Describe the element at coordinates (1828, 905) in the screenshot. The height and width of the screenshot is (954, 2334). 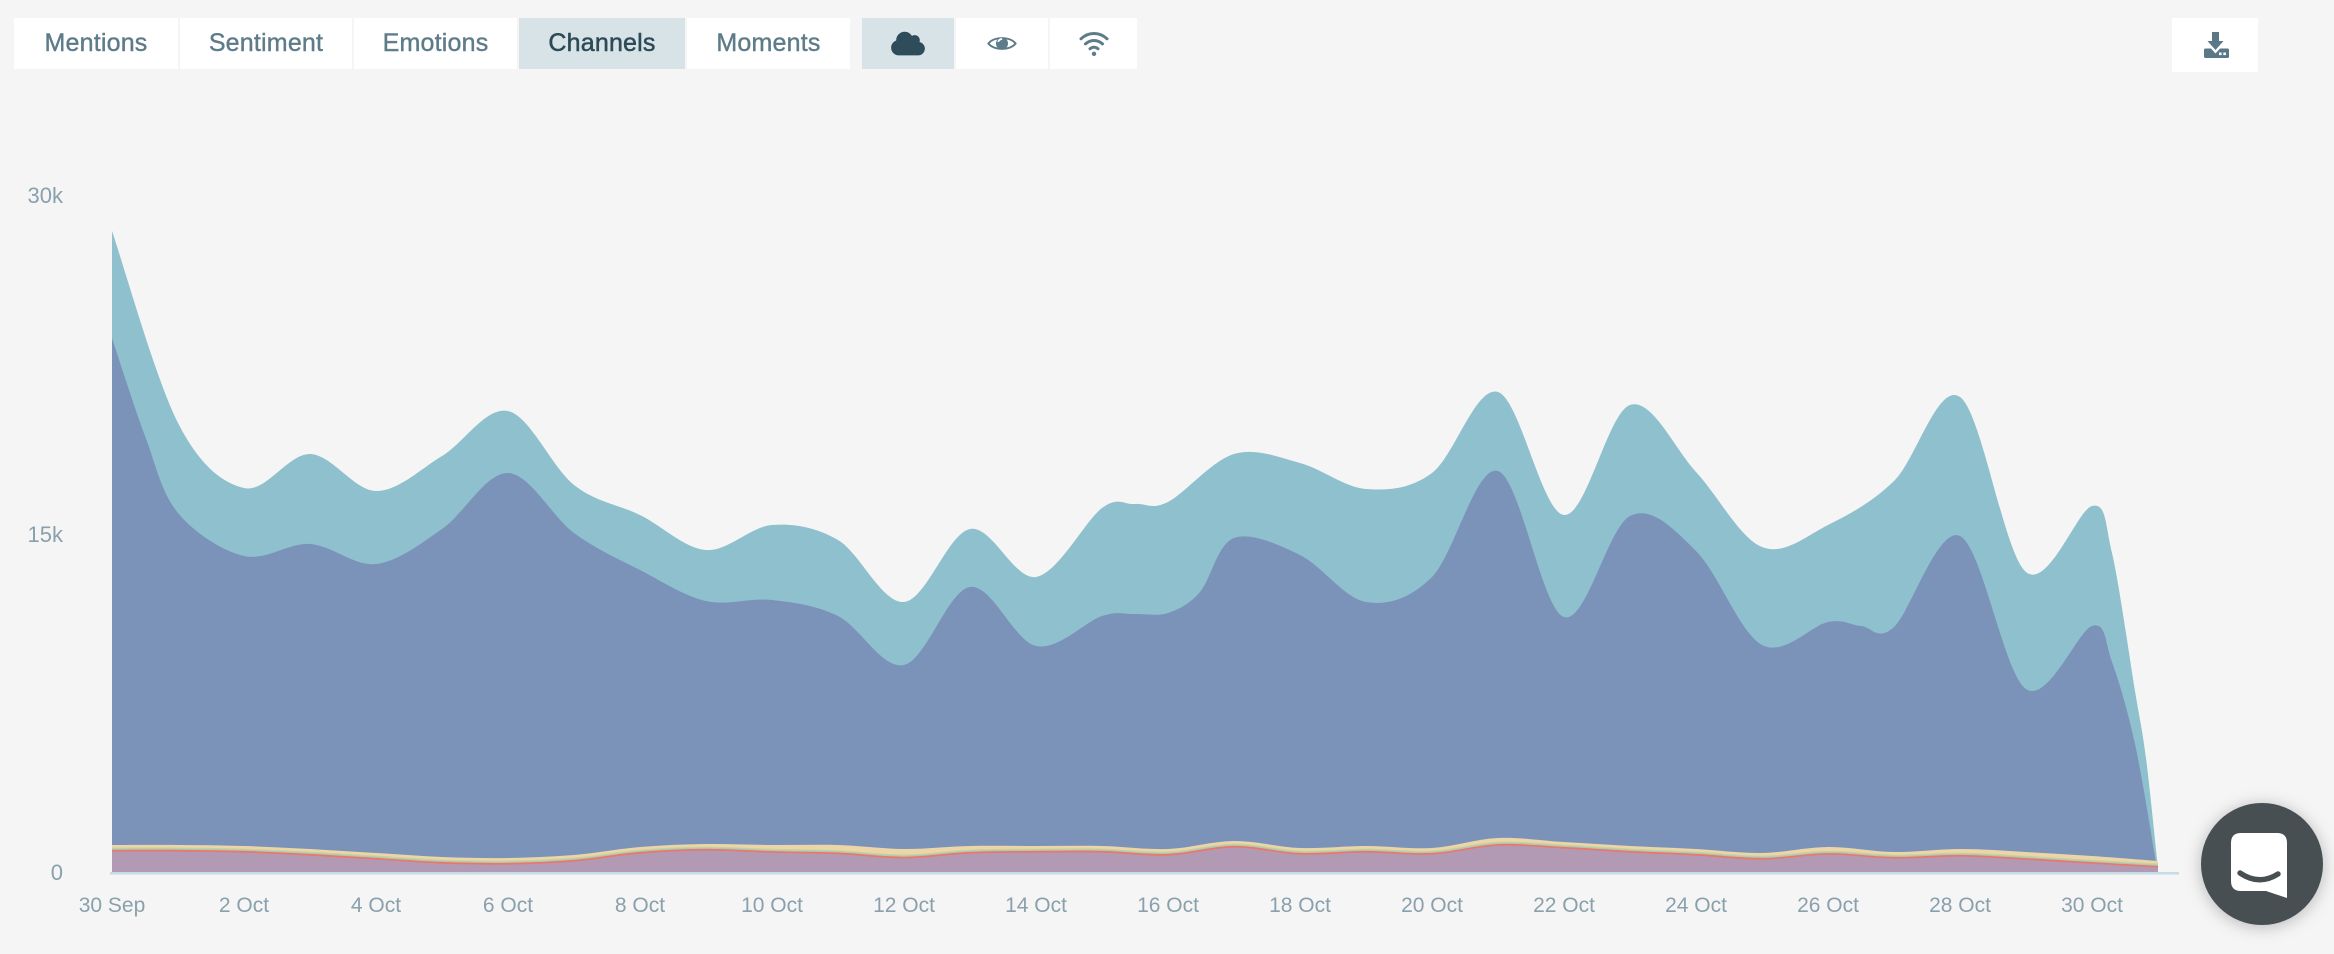
I see `svg-text: 26 Oct` at that location.